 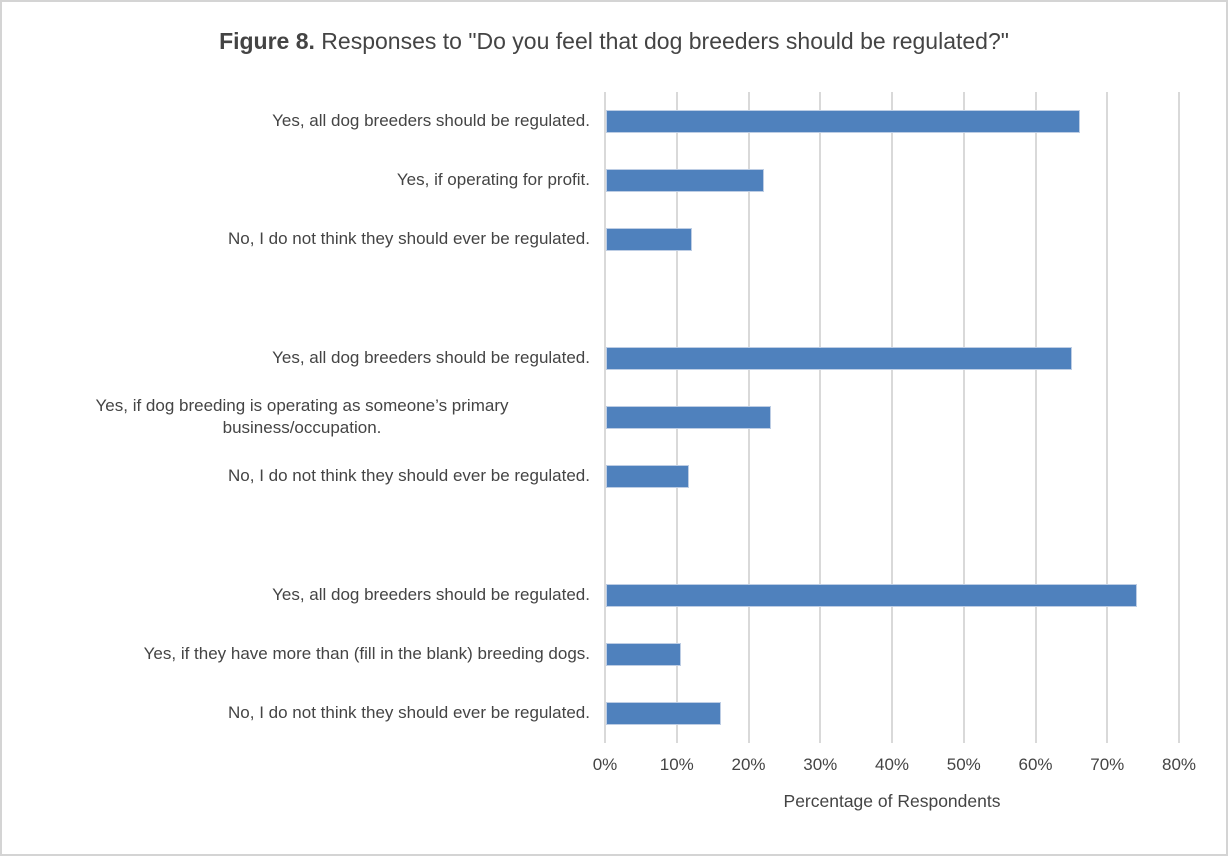 What do you see at coordinates (748, 764) in the screenshot?
I see `x-tick-label: 20%` at bounding box center [748, 764].